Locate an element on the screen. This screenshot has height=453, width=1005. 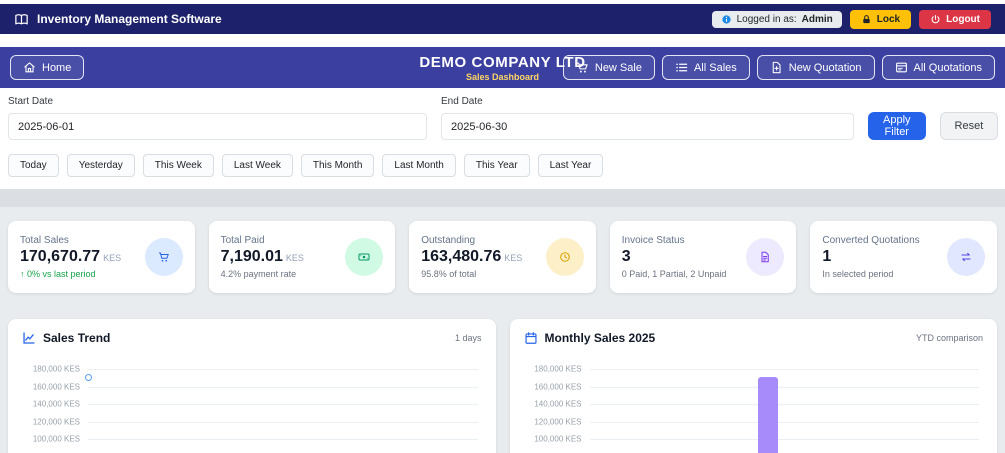
stat-card-outstanding: Outstanding 163,480.76 KES 95.8% of total is located at coordinates (502, 257).